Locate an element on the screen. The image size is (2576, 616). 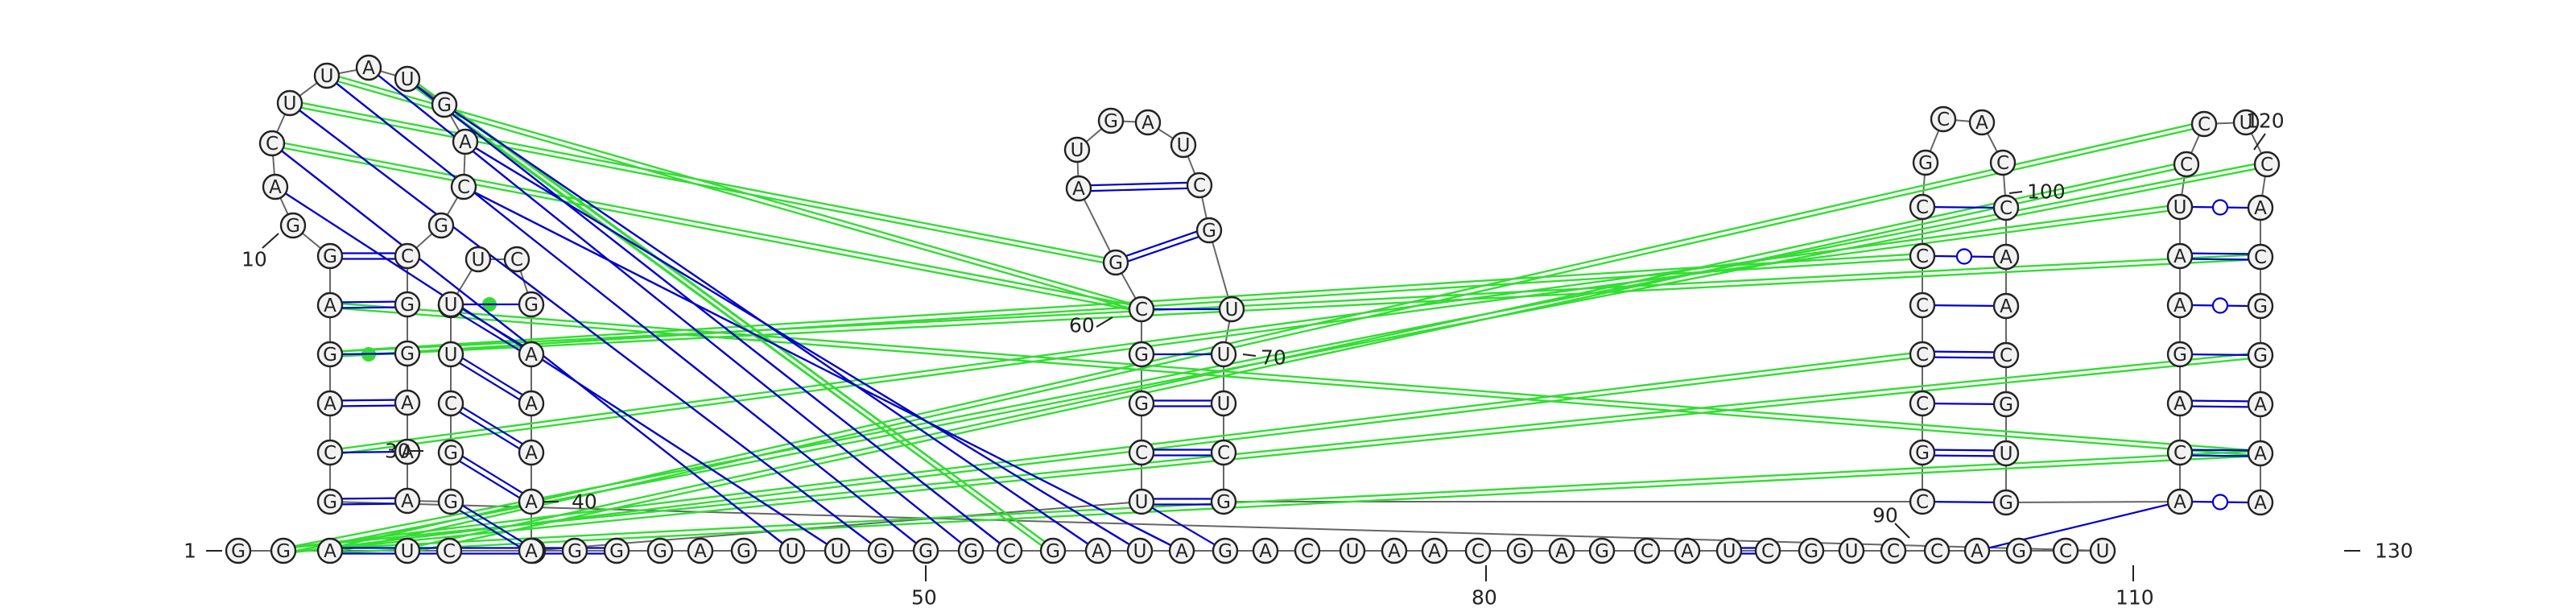
position-number: 1 is located at coordinates (203, 551).